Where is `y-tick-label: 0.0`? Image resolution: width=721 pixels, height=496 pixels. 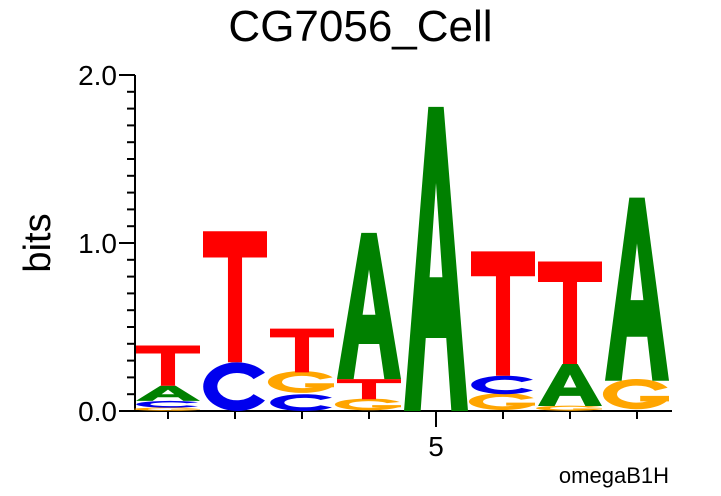 y-tick-label: 0.0 is located at coordinates (97, 411).